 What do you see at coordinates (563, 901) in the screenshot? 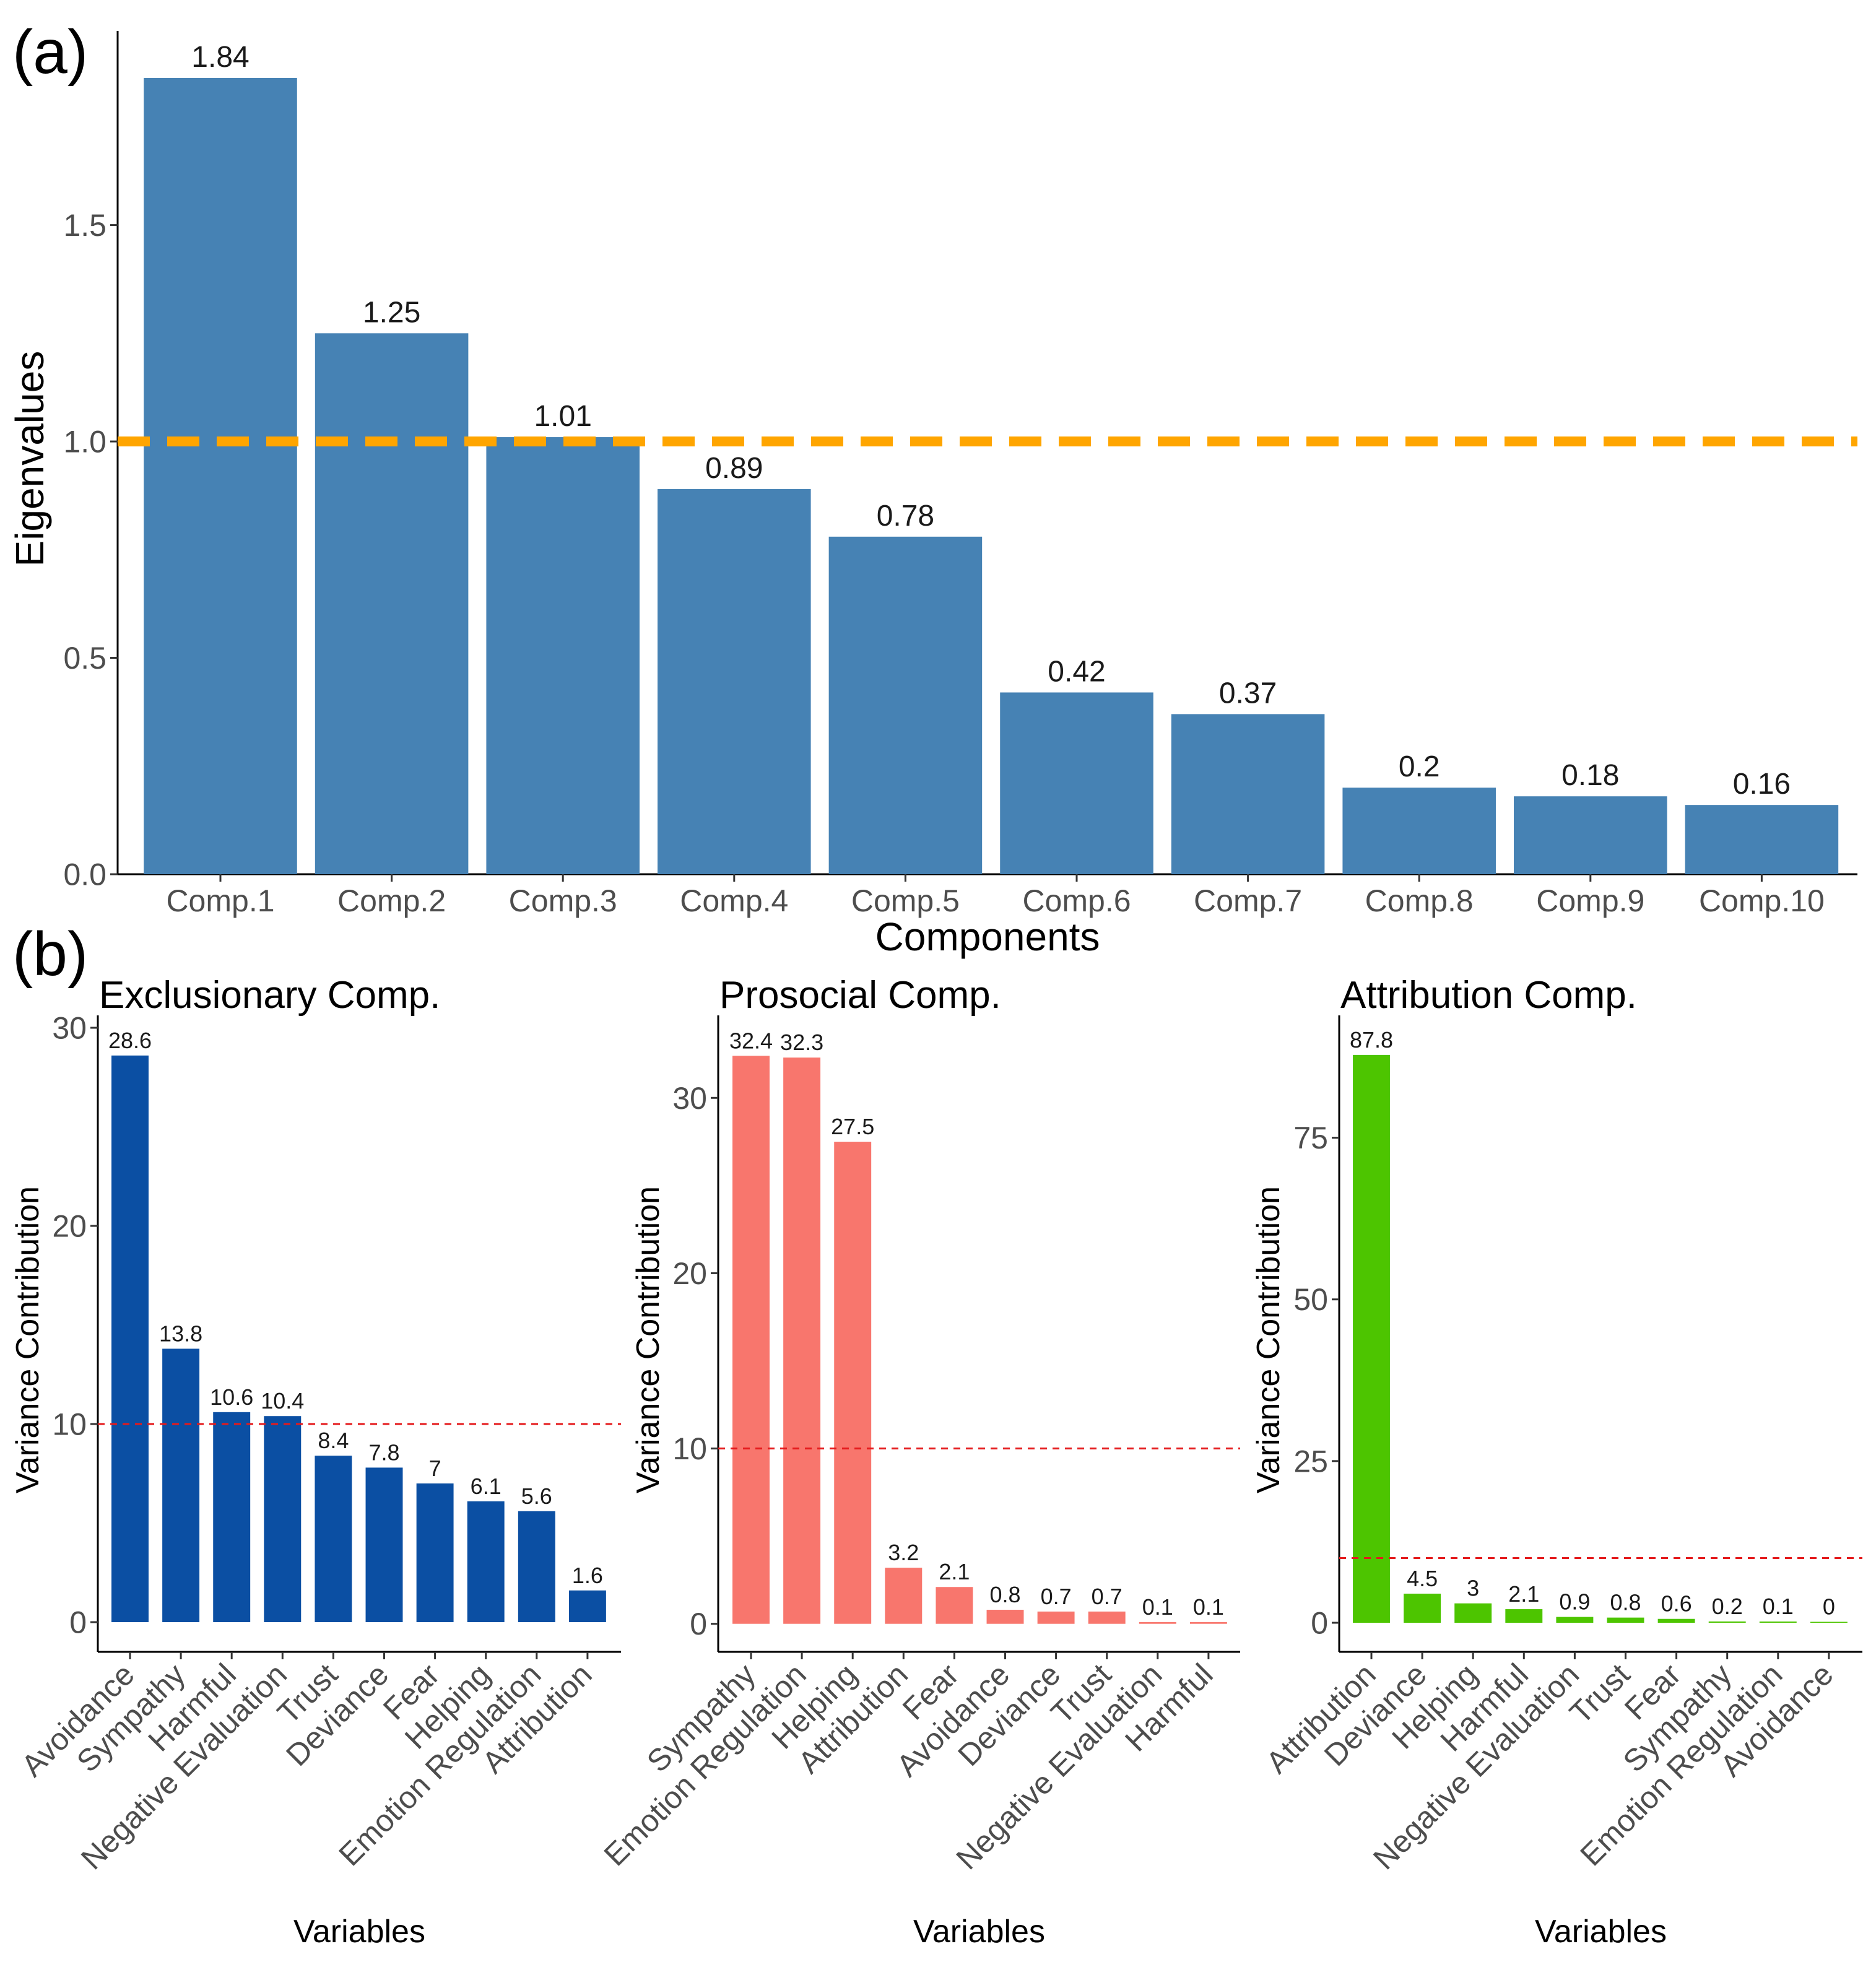
I see `x-tick-label: Comp.3` at bounding box center [563, 901].